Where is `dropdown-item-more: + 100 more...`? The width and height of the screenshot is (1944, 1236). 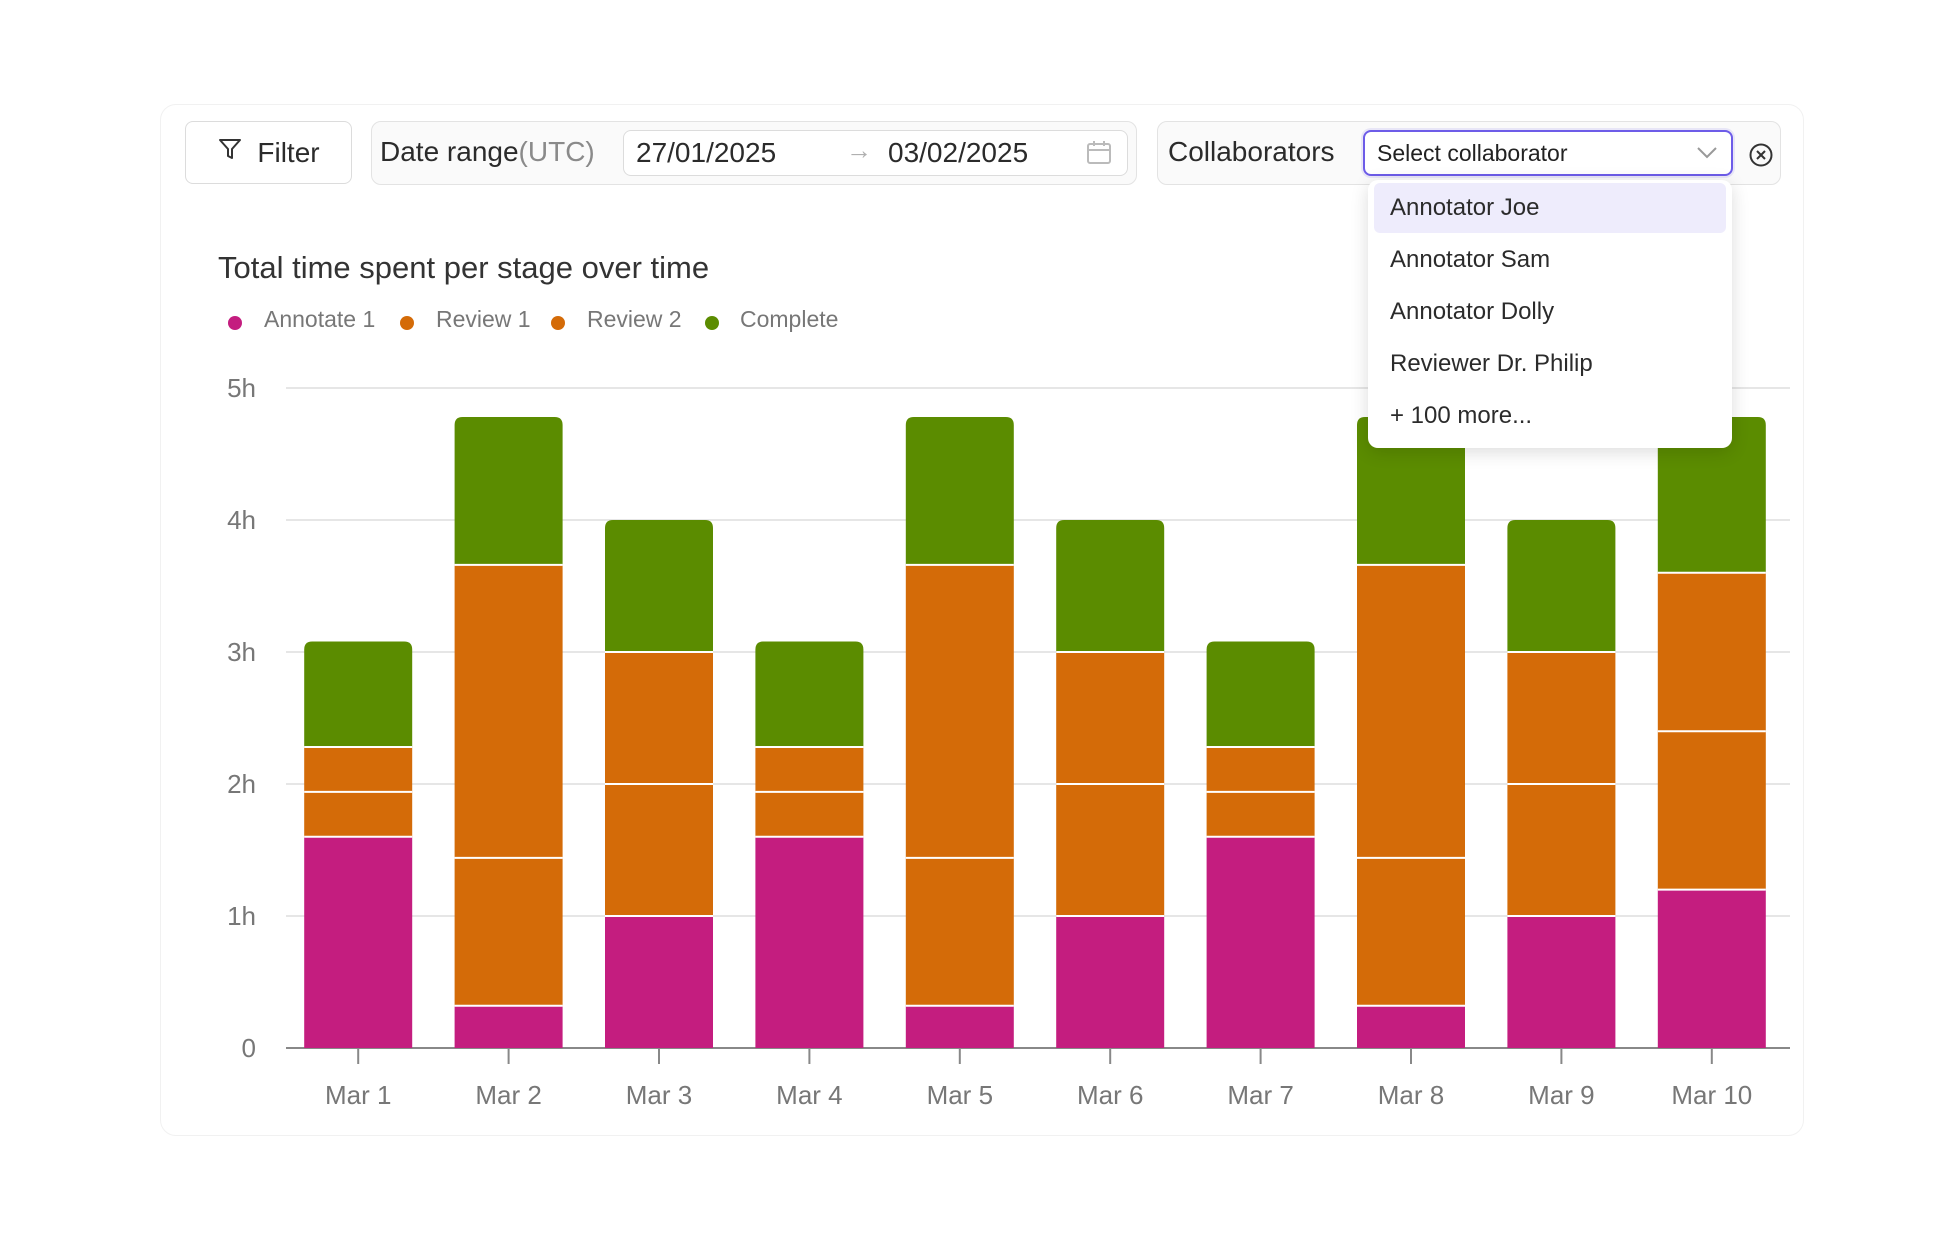
dropdown-item-more: + 100 more... is located at coordinates (1461, 415).